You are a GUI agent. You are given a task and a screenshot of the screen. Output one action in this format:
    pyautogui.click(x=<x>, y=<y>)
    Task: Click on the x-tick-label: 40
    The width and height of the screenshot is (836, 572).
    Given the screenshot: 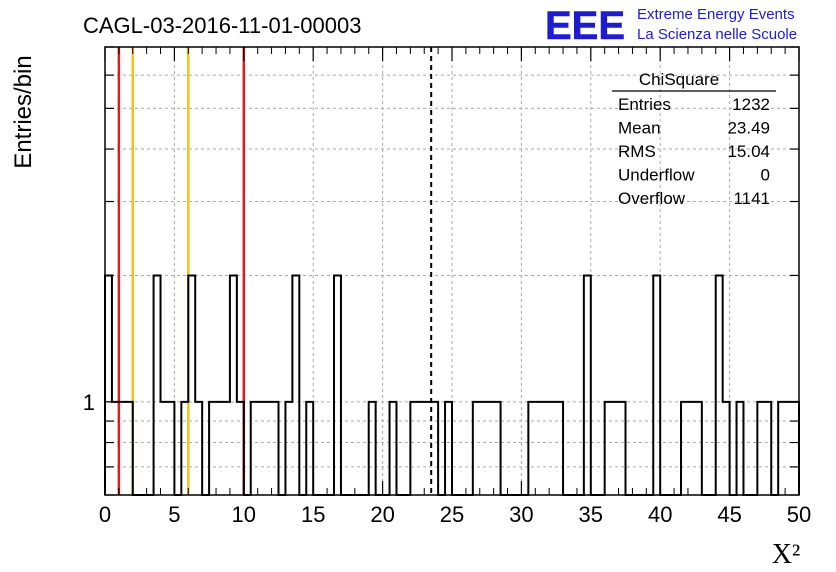 What is the action you would take?
    pyautogui.click(x=660, y=514)
    